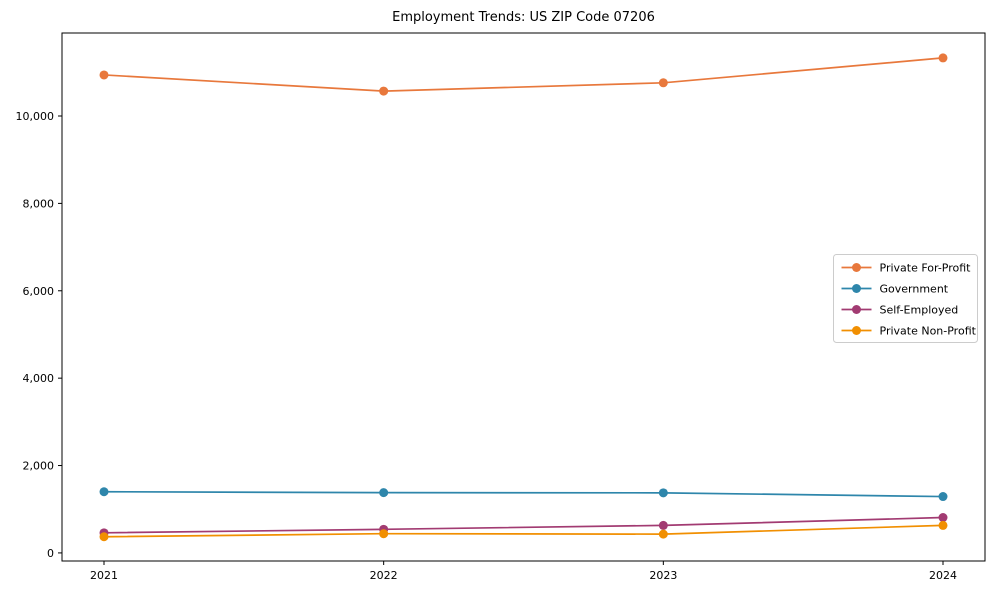  Describe the element at coordinates (384, 575) in the screenshot. I see `x-tick-label: 2022` at that location.